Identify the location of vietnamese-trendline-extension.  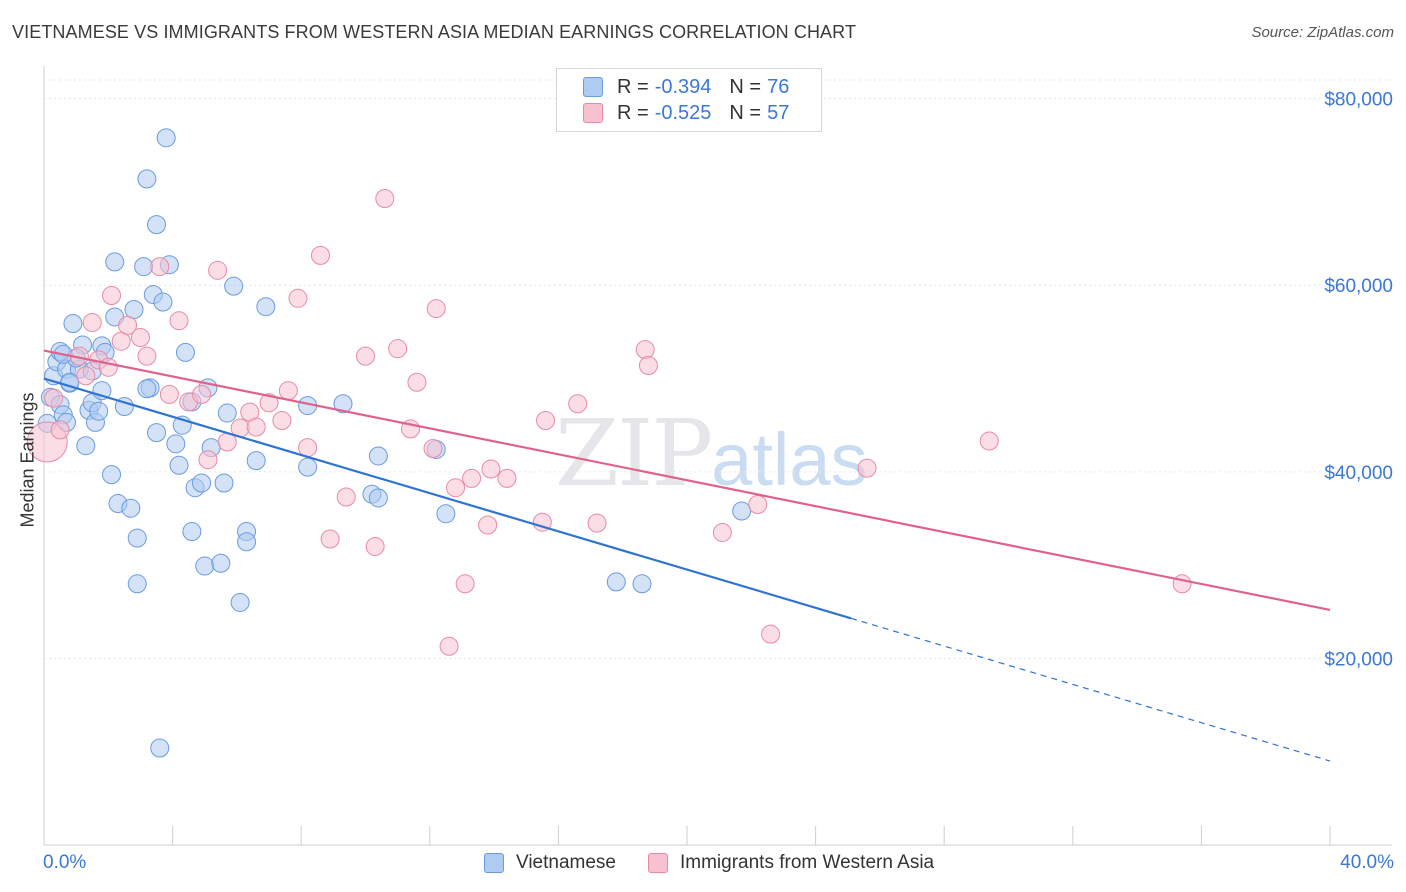
(1090, 689).